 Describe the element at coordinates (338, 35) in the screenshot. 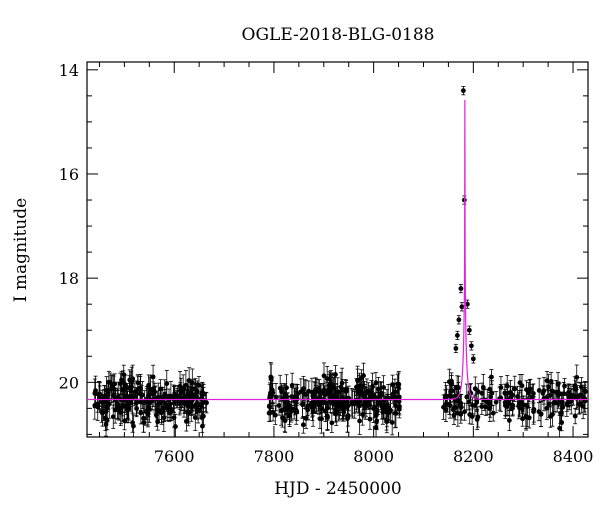

I see `chart-title: OGLE-2018-BLG-0188` at that location.